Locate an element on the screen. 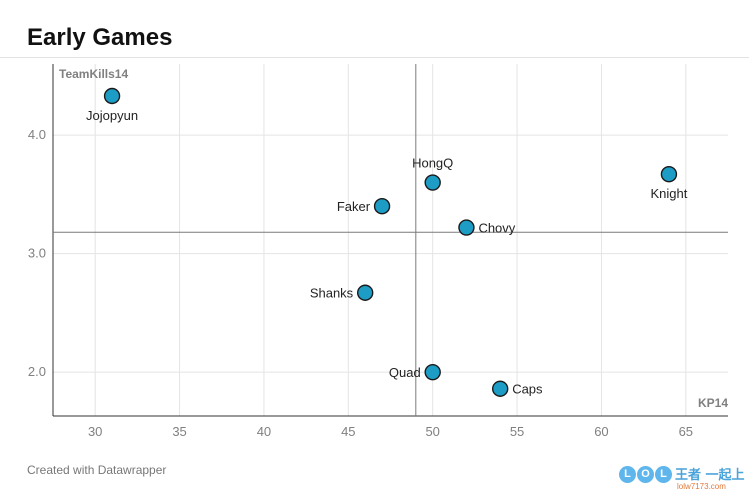  footer-credit: Created with Datawrapper is located at coordinates (97, 470).